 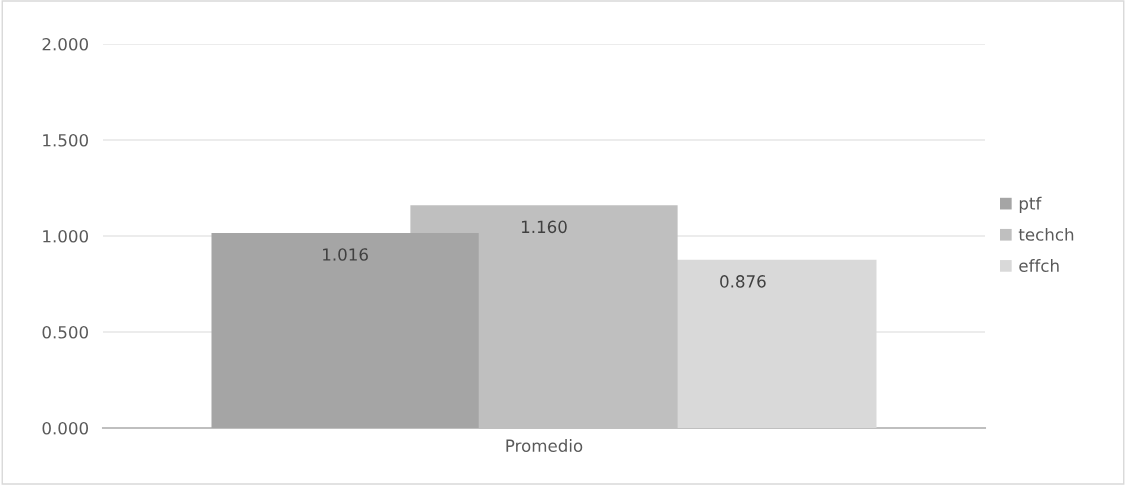 I want to click on text: 1.160, so click(x=544, y=227).